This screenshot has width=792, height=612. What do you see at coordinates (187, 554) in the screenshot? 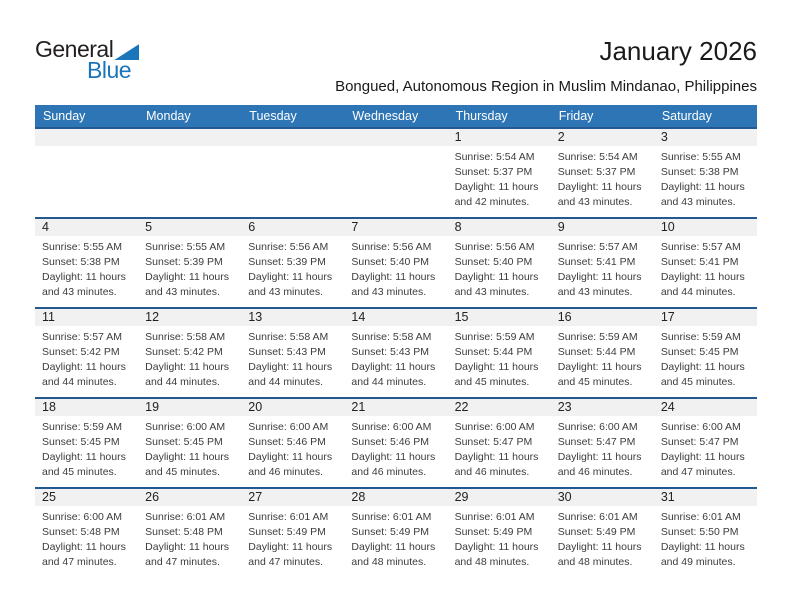
I see `daylight-text: Daylight: 11 hours and 47 minutes.` at bounding box center [187, 554].